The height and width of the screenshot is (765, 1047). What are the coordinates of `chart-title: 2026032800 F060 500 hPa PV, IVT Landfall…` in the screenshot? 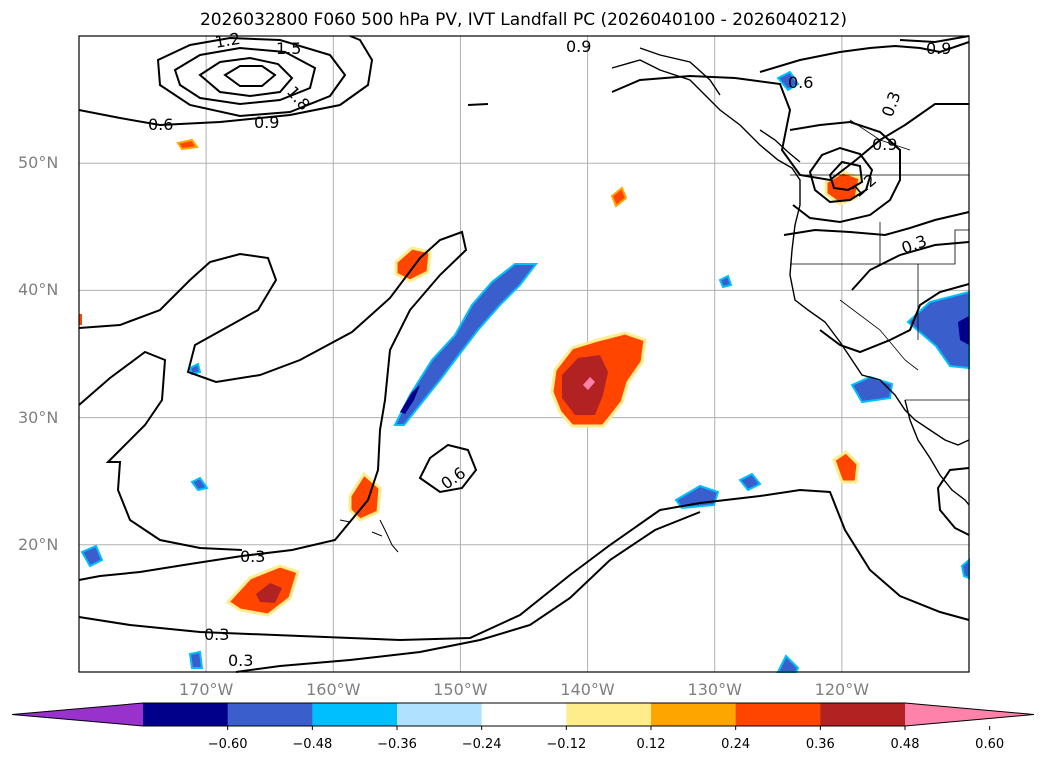 It's located at (523, 20).